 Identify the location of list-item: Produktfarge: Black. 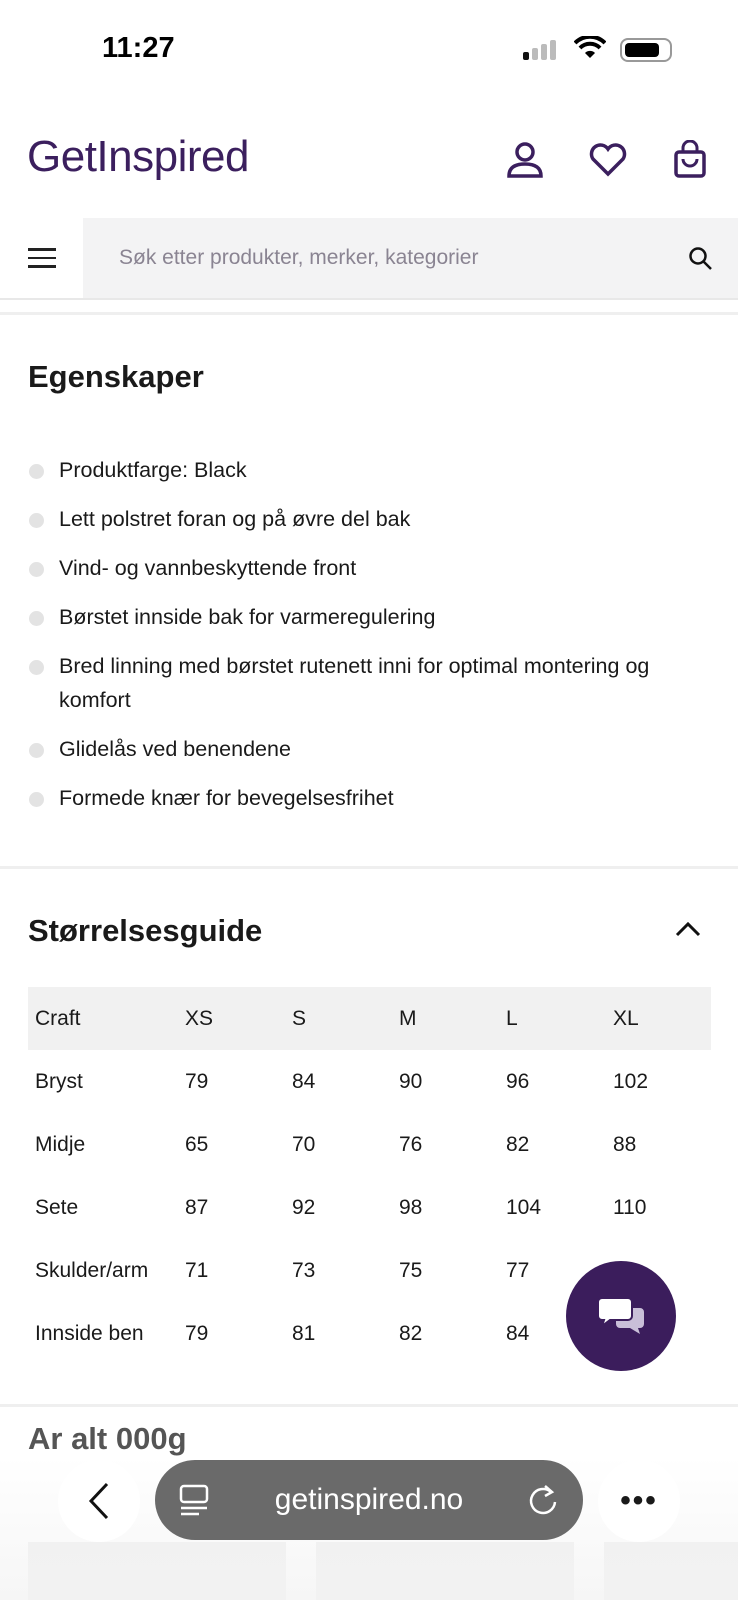
(368, 470).